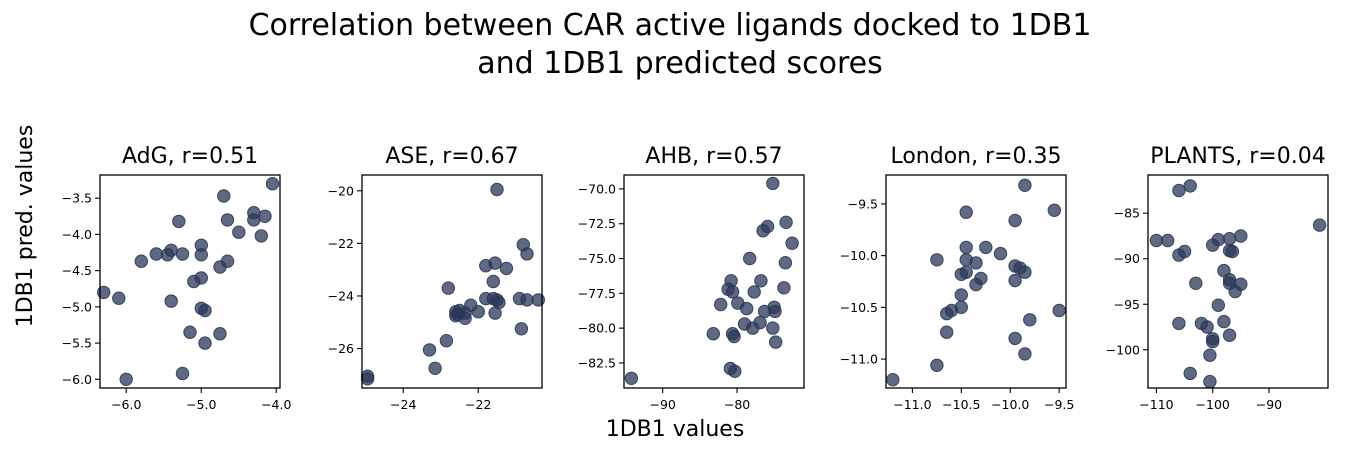  Describe the element at coordinates (25, 226) in the screenshot. I see `y-axis-label: 1DB1 pred. values` at that location.